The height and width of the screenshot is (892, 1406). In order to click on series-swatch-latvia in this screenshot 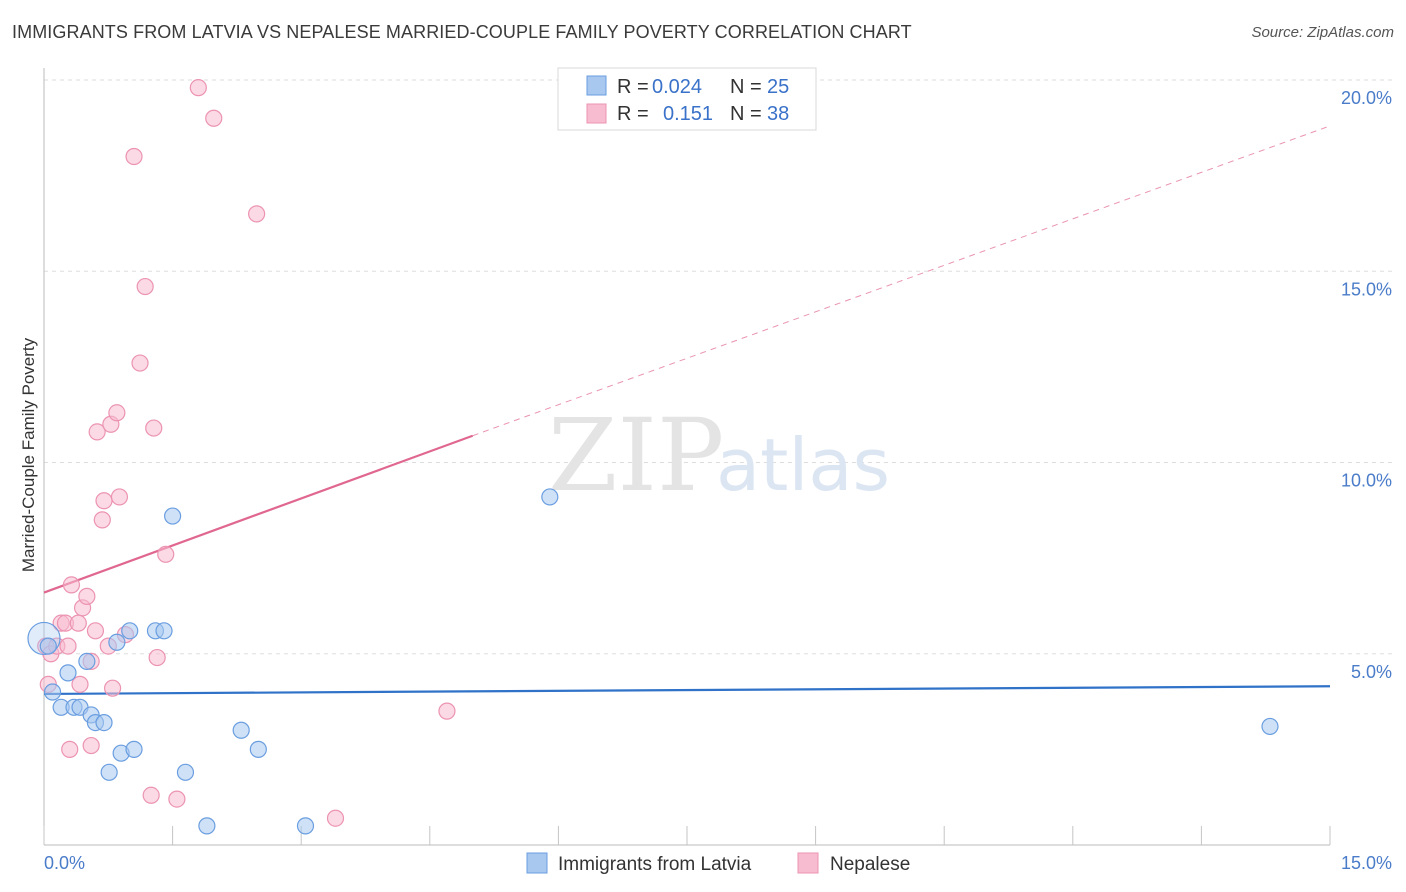, I will do `click(537, 863)`.